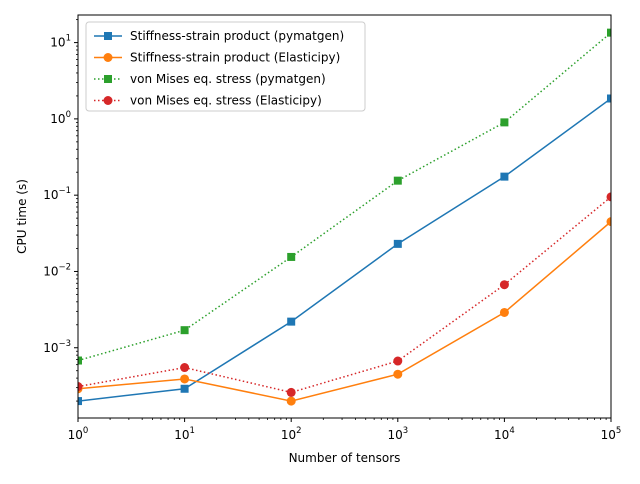  Describe the element at coordinates (22, 216) in the screenshot. I see `y-axis-label: CPU time (s)` at that location.